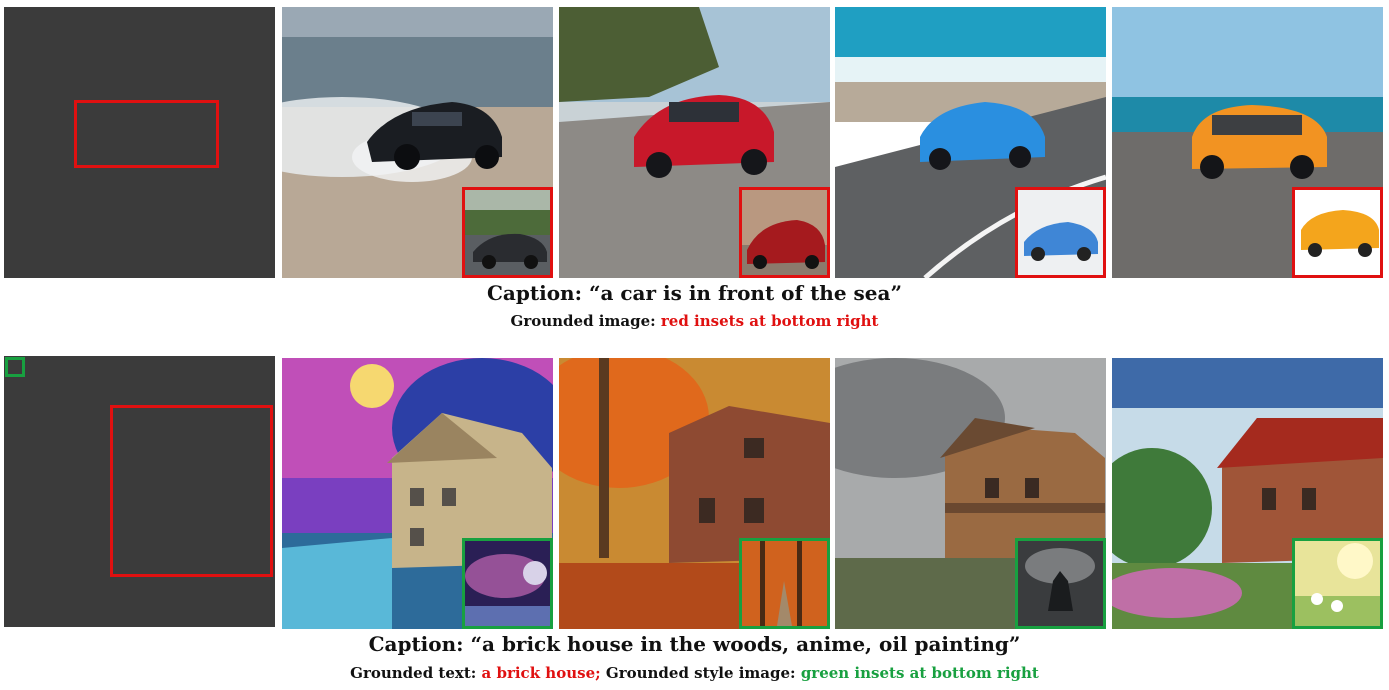  I want to click on grounded-style-value: green insets at bottom right, so click(919, 673).